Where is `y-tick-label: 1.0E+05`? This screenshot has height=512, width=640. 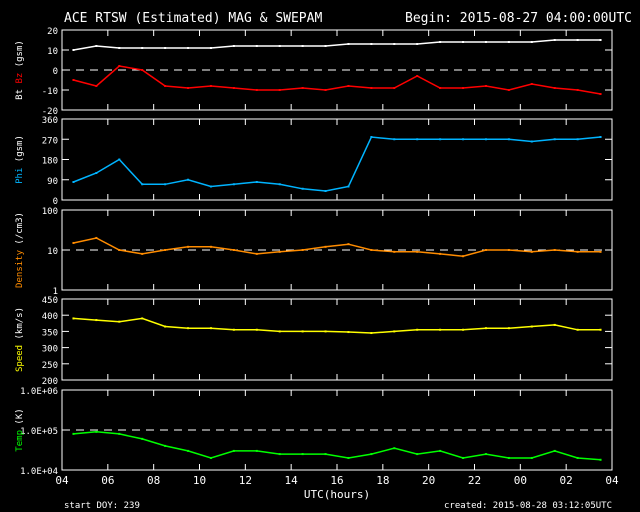 y-tick-label: 1.0E+05 is located at coordinates (39, 432).